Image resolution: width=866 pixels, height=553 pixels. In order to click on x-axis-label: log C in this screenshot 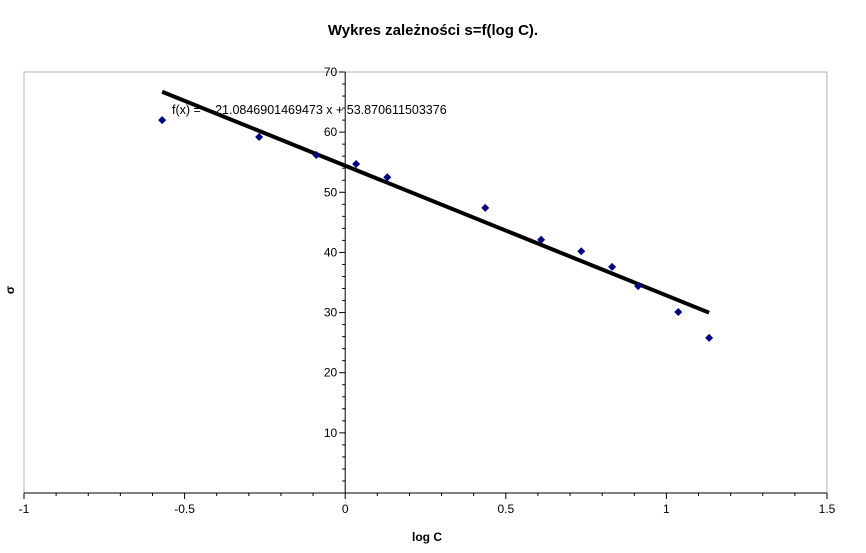, I will do `click(427, 537)`.